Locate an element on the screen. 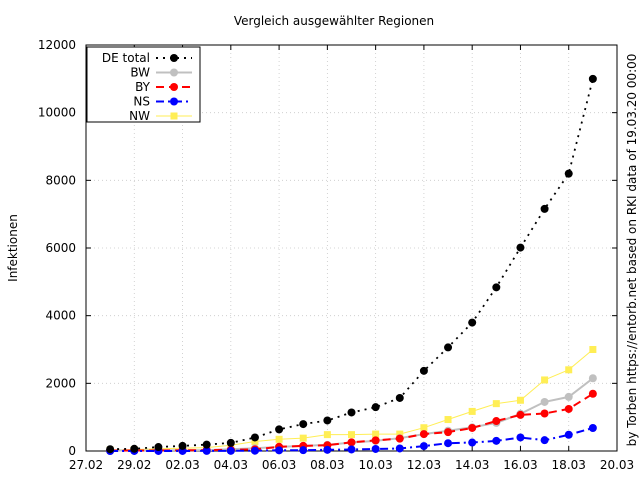  x-tick-label: 16.03 is located at coordinates (520, 465).